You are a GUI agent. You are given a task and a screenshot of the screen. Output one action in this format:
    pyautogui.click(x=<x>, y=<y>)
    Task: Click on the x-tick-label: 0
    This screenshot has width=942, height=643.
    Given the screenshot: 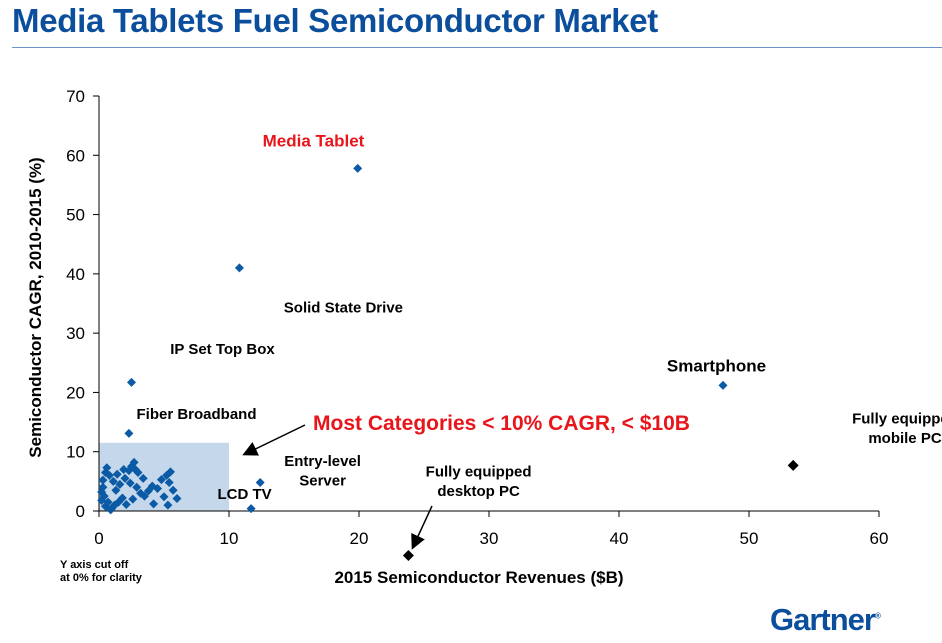 What is the action you would take?
    pyautogui.click(x=98, y=538)
    